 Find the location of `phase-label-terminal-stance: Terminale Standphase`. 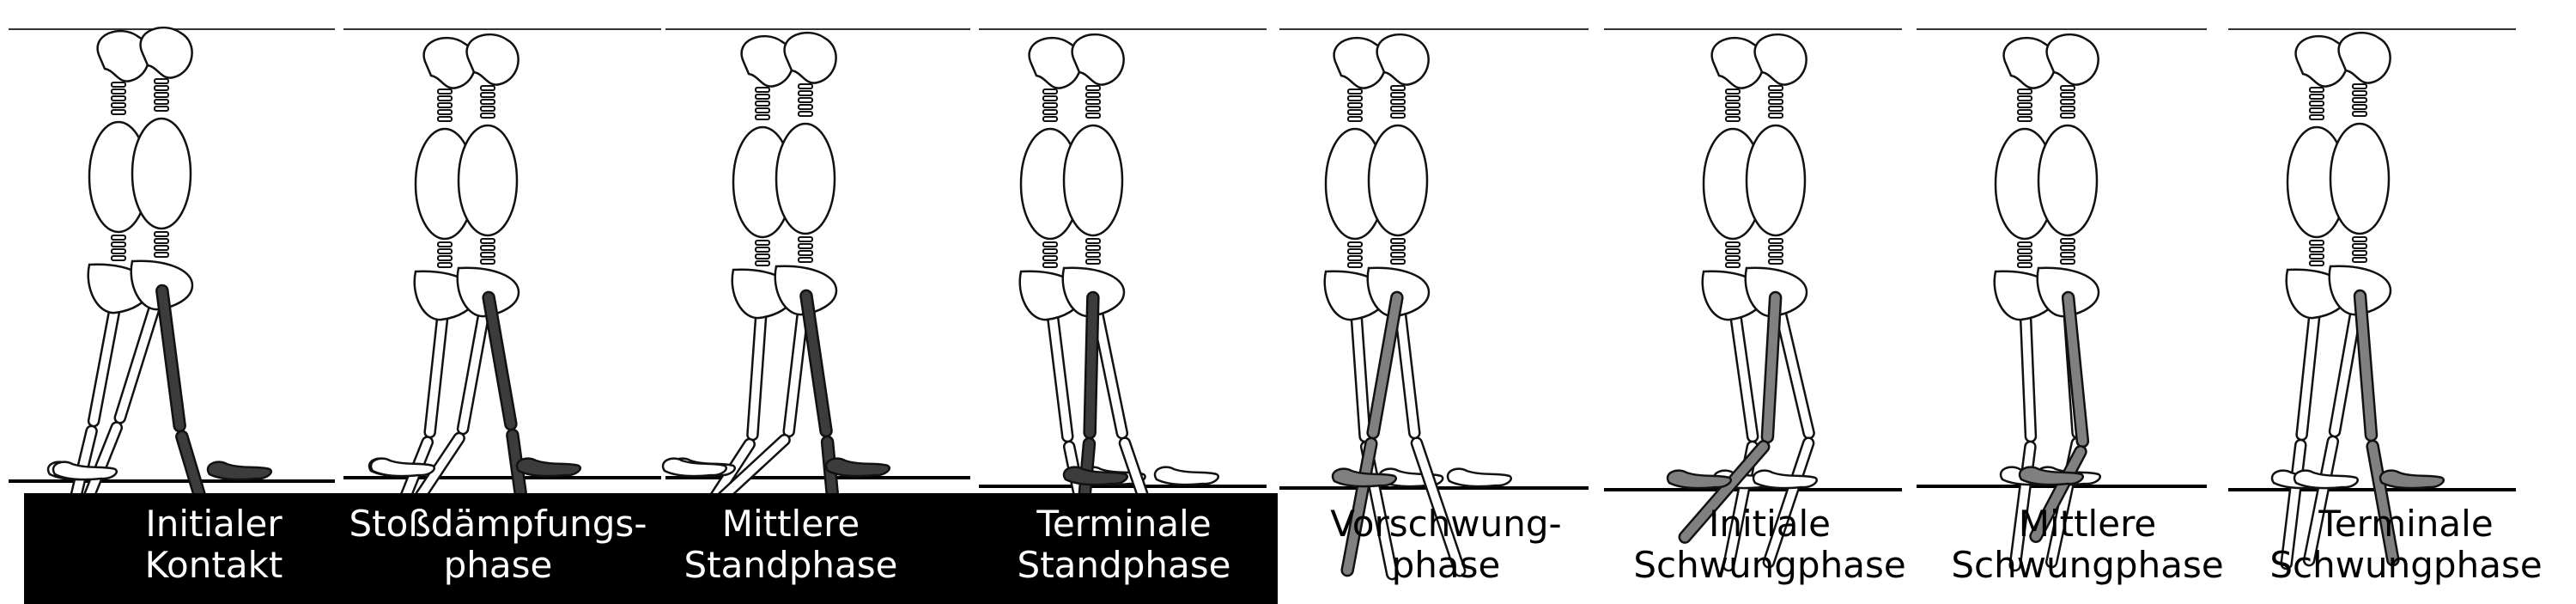

phase-label-terminal-stance: Terminale Standphase is located at coordinates (1124, 544).